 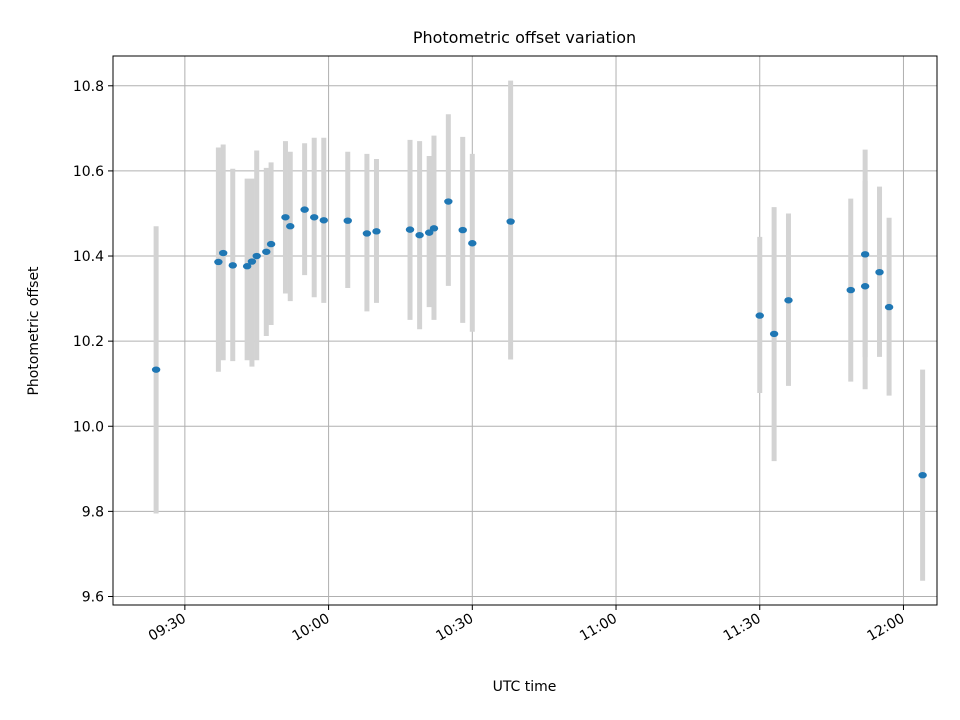 What do you see at coordinates (88, 427) in the screenshot?
I see `y-tick-label: 10.0` at bounding box center [88, 427].